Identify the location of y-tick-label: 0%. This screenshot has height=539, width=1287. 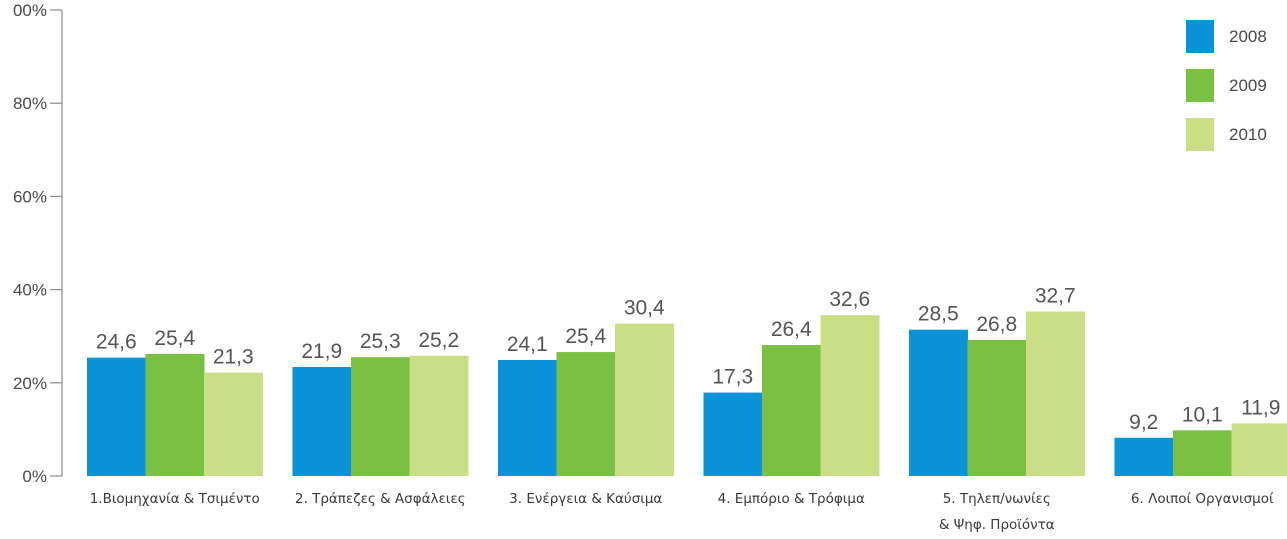
(34, 476).